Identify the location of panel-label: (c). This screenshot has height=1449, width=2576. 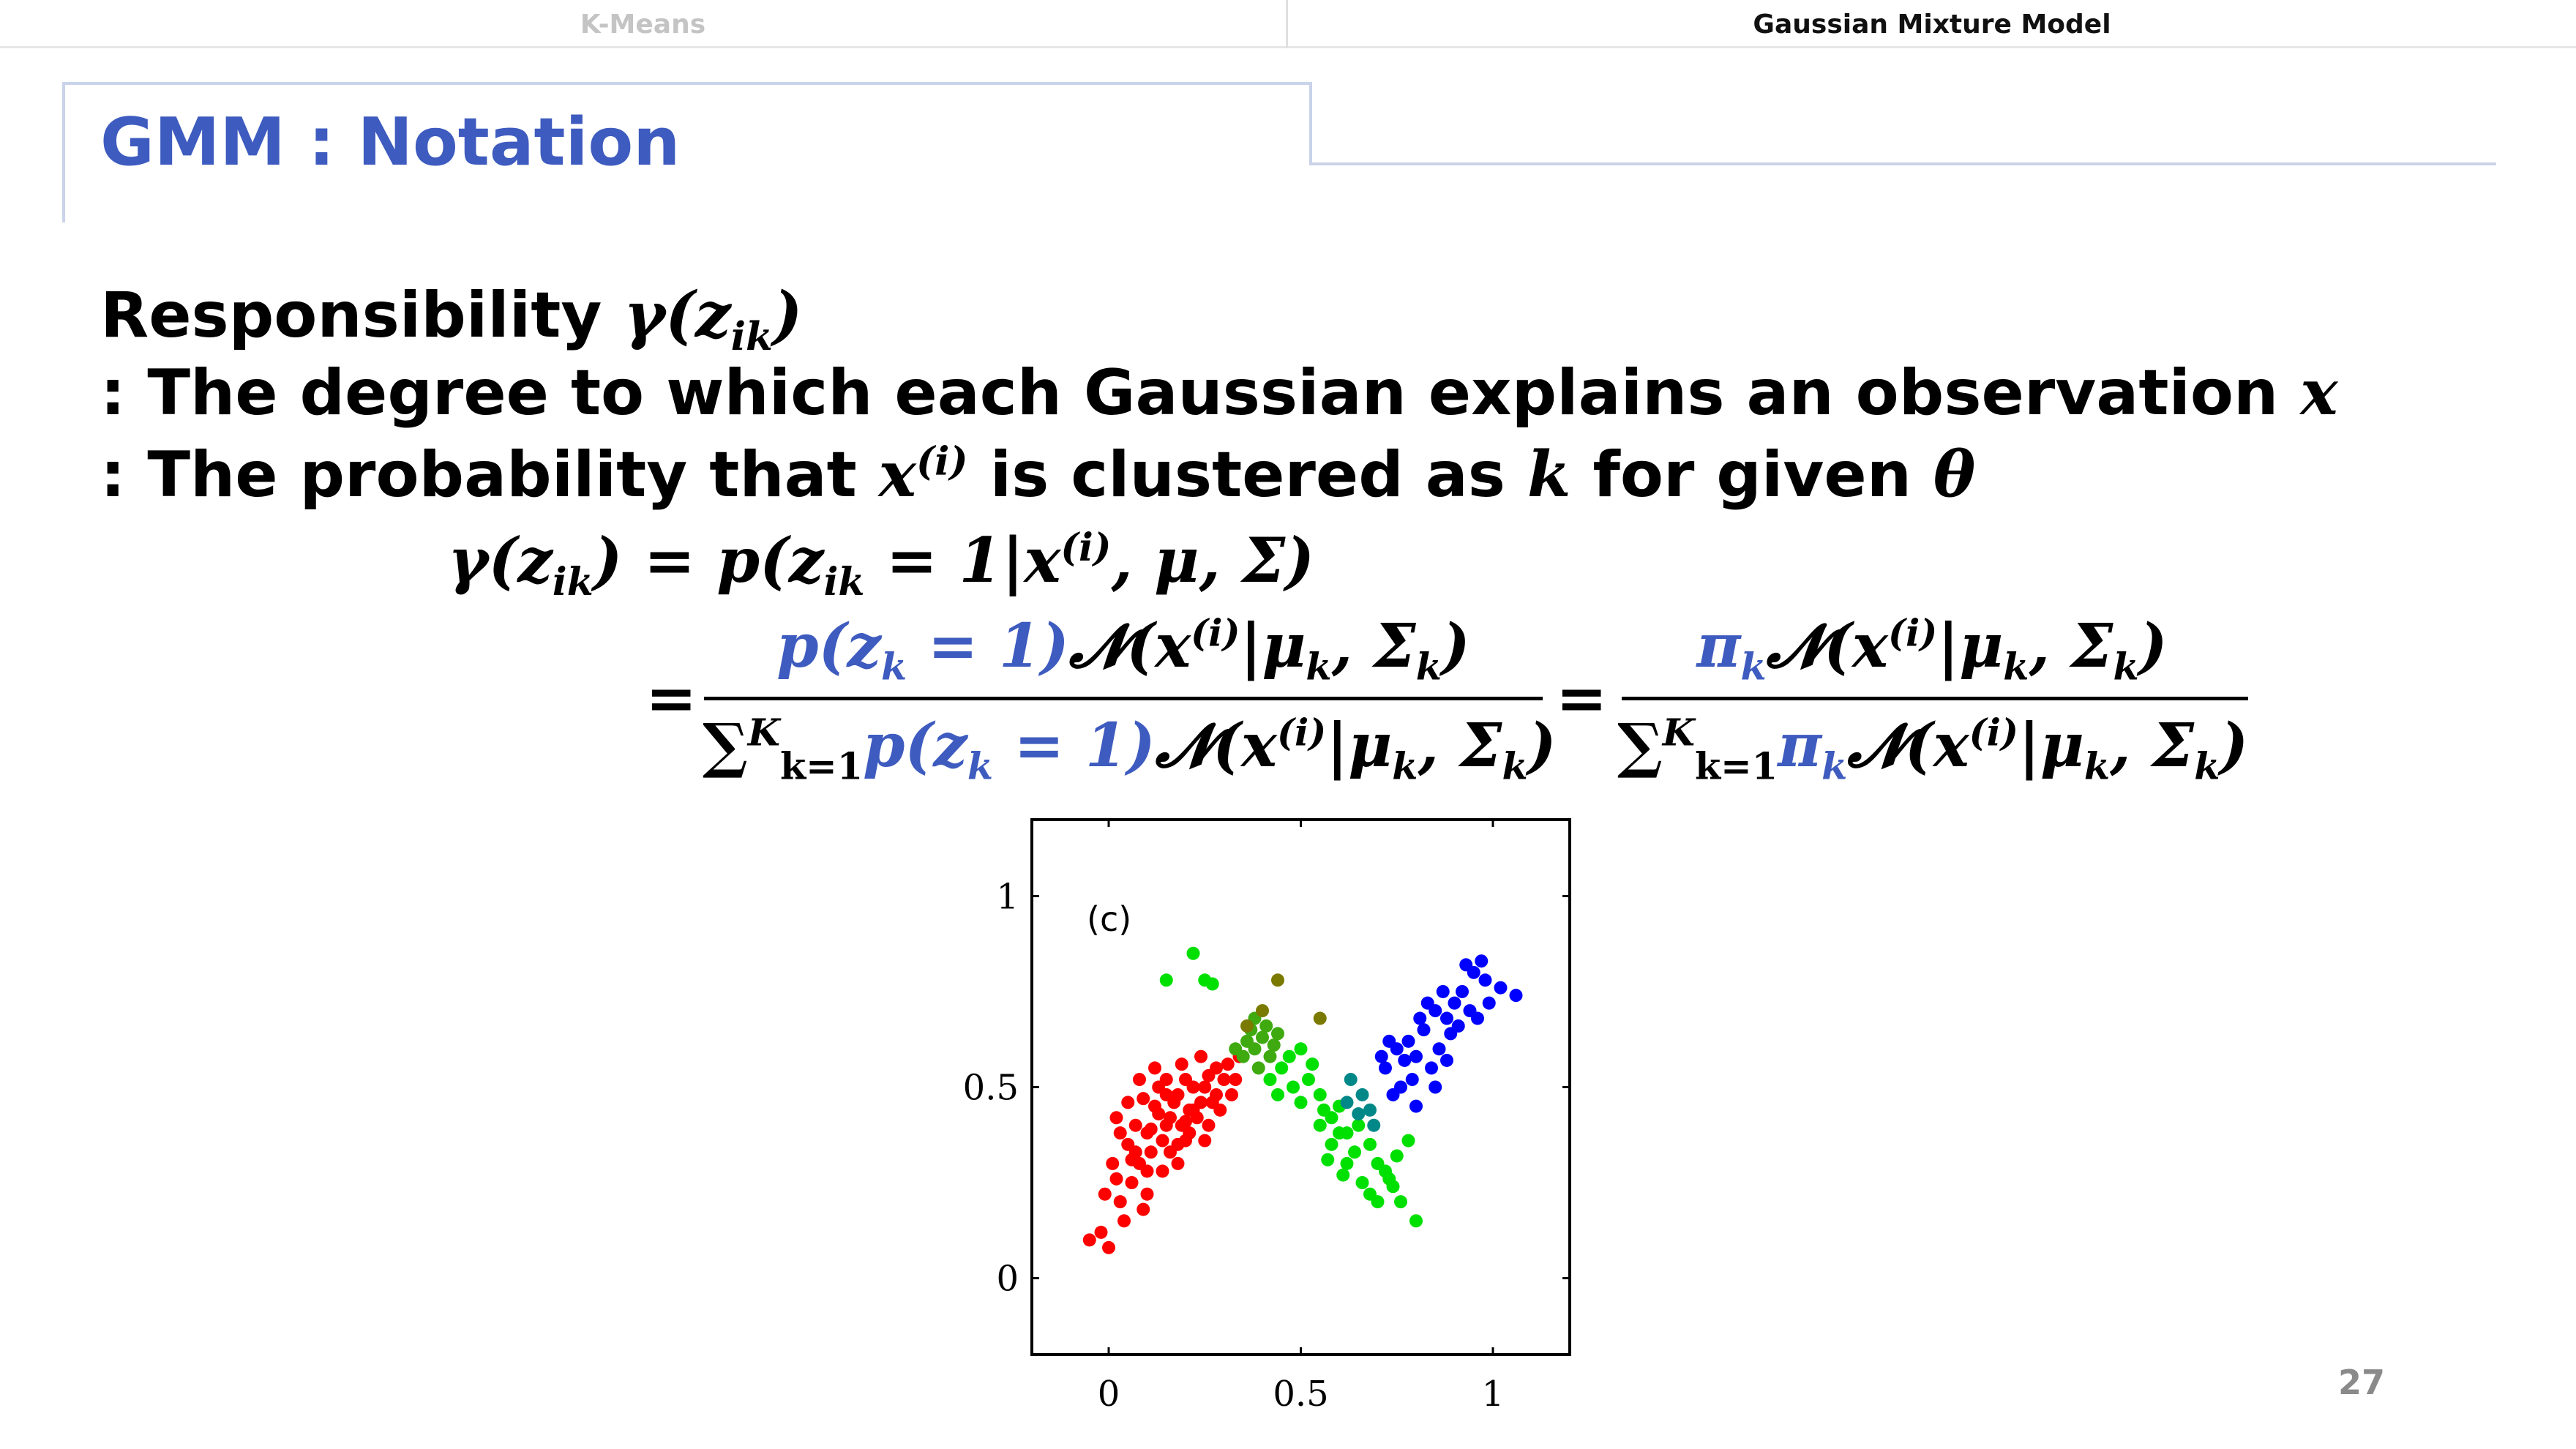
(1109, 919).